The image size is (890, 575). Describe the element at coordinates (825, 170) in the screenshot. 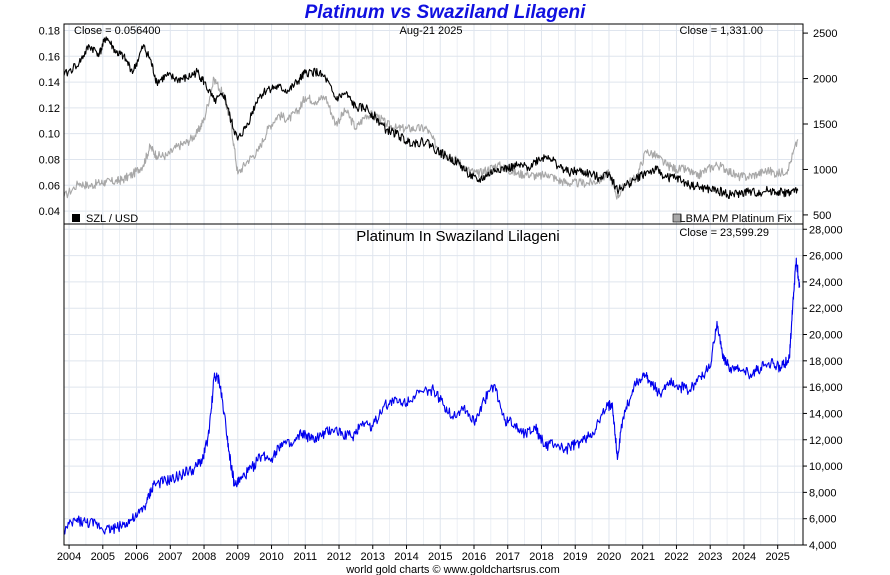

I see `y-tick-label-right: 1000` at that location.